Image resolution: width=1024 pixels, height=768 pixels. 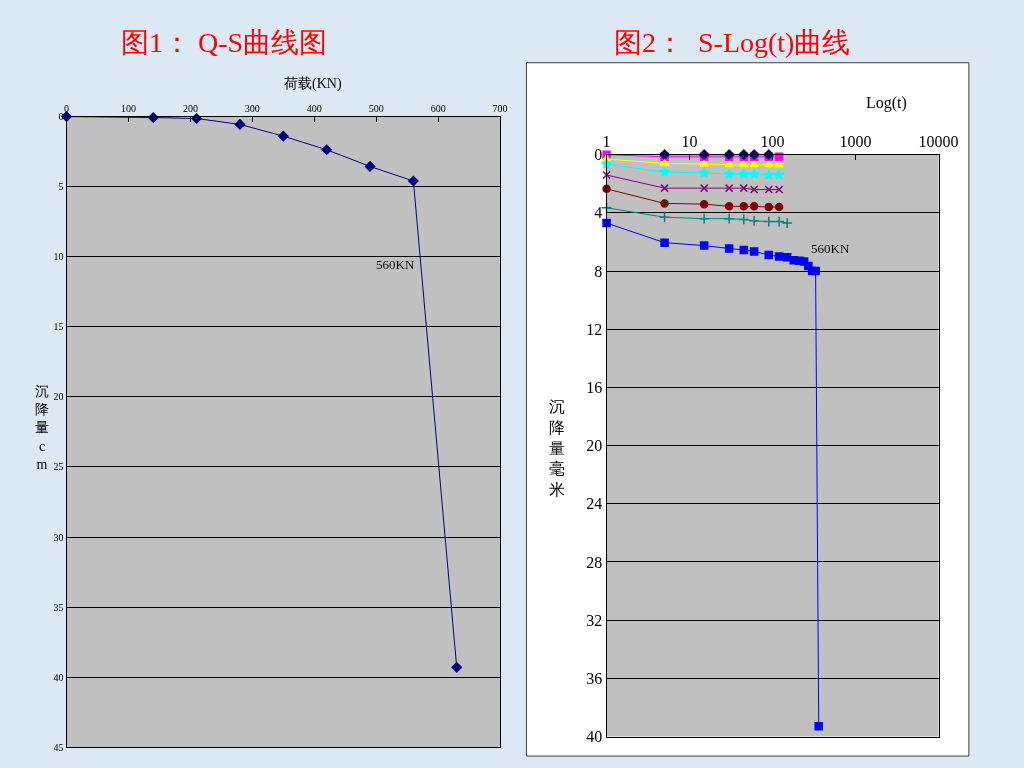 I want to click on y-tick-label: 32, so click(x=594, y=620).